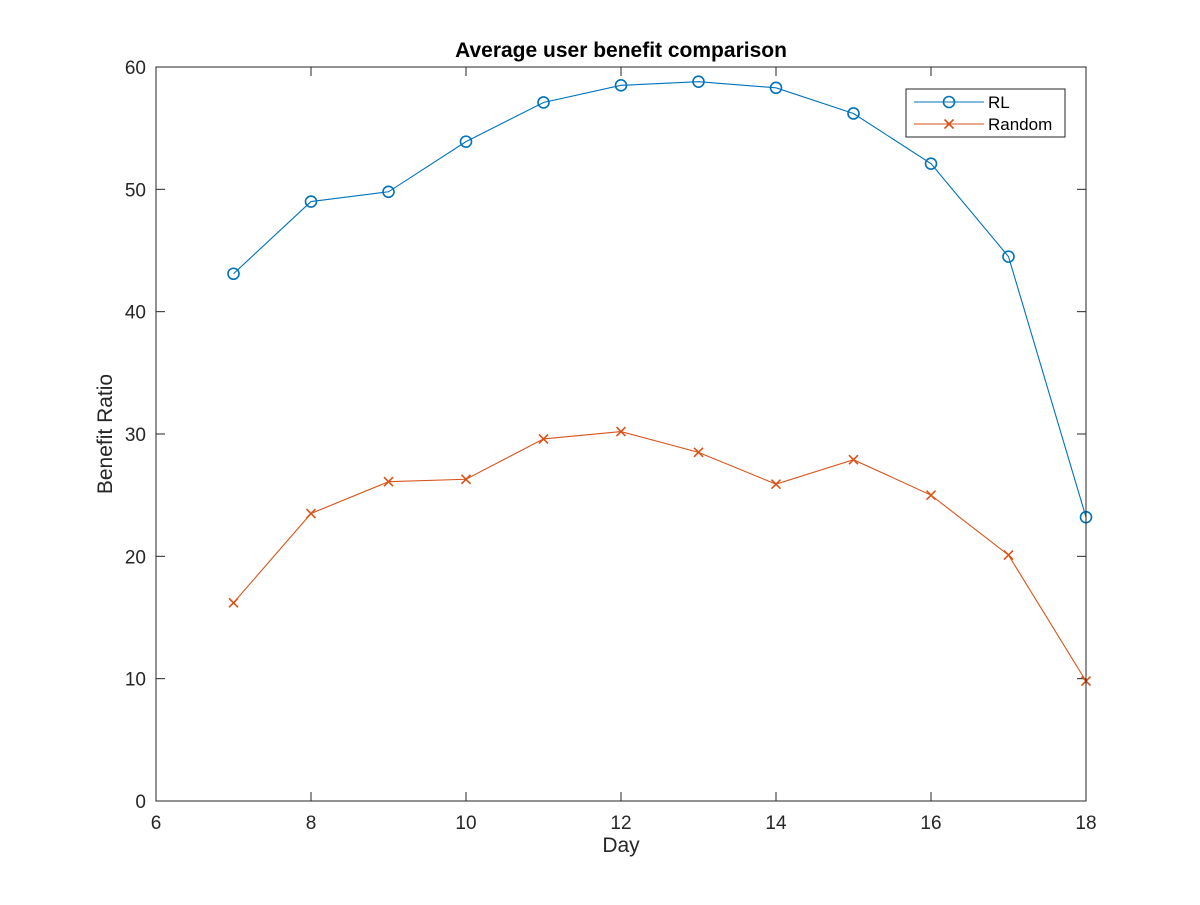 The image size is (1200, 905). Describe the element at coordinates (135, 68) in the screenshot. I see `y-tick-label: 60` at that location.